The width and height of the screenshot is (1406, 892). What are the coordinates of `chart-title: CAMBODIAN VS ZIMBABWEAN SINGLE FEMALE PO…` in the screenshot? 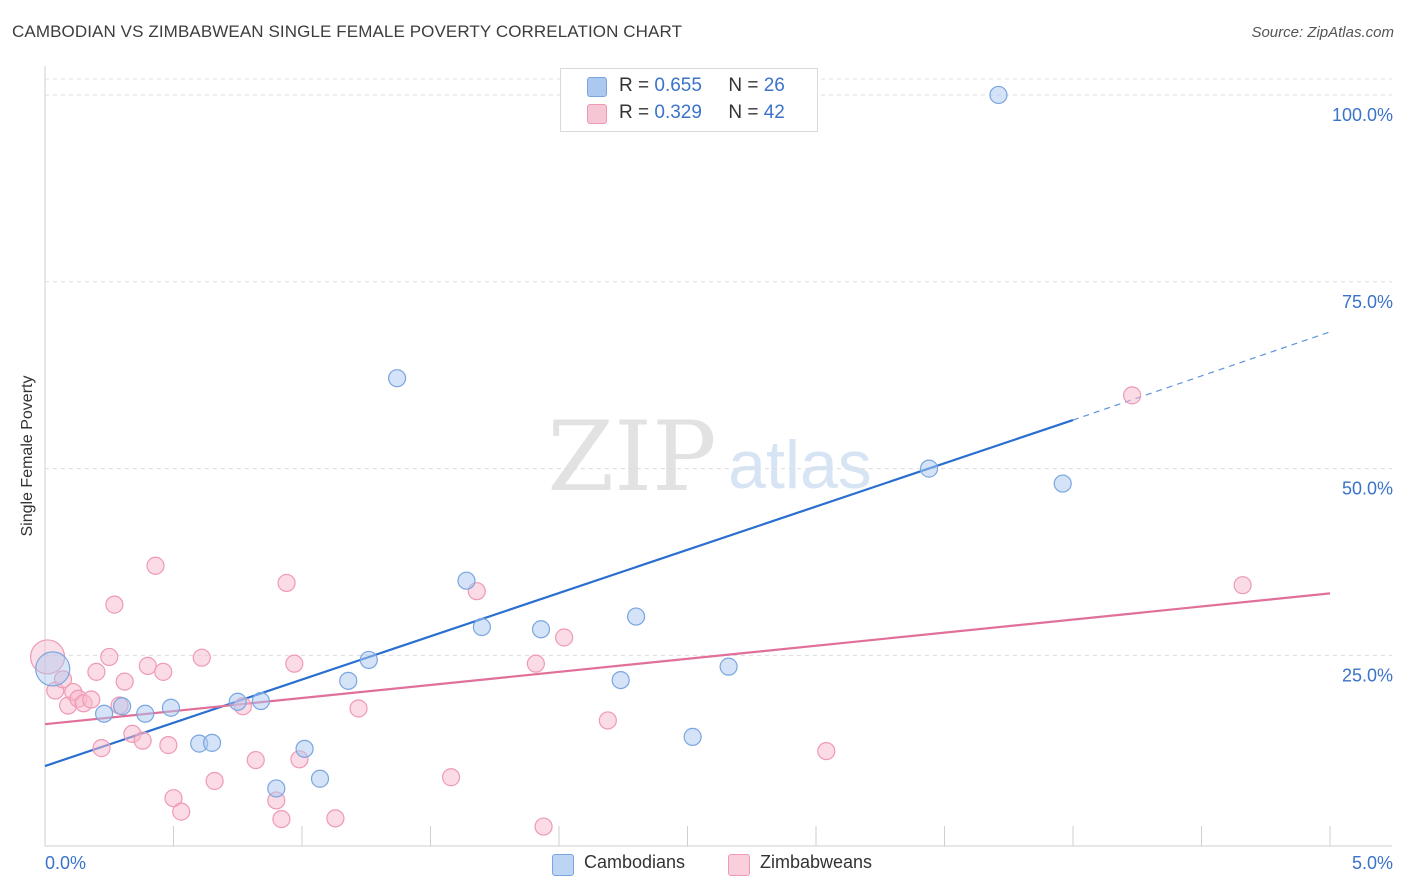 It's located at (347, 31).